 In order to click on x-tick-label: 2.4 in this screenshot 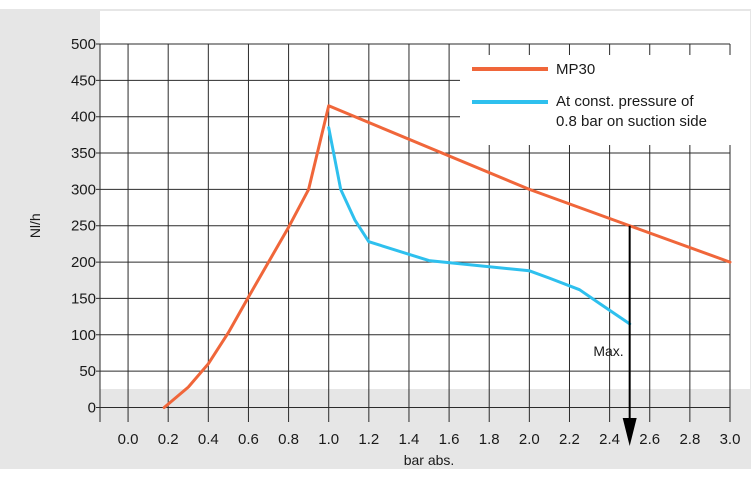, I will do `click(609, 439)`.